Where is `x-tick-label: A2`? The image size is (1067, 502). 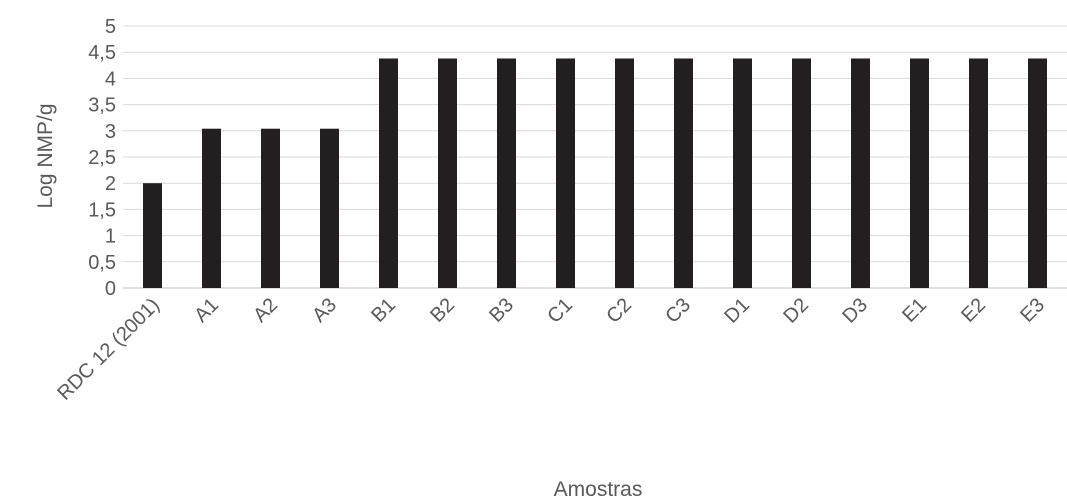
x-tick-label: A2 is located at coordinates (265, 310).